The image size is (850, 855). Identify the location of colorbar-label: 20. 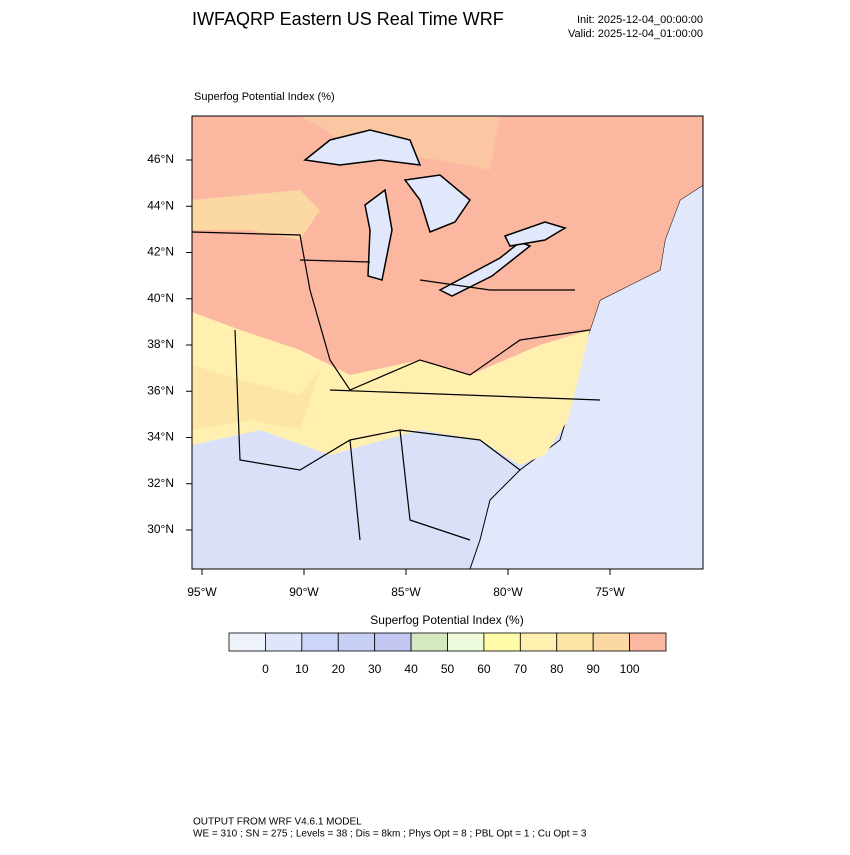
(339, 669).